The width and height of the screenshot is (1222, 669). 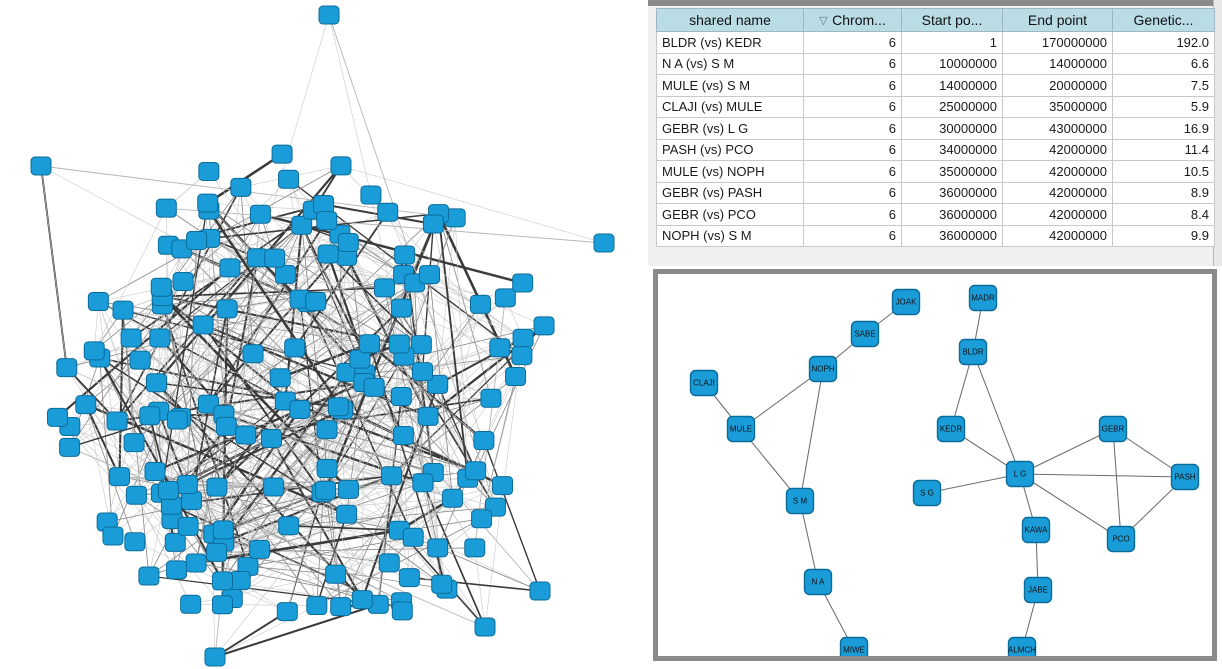 I want to click on edge-NOPH-MULE, so click(x=782, y=399).